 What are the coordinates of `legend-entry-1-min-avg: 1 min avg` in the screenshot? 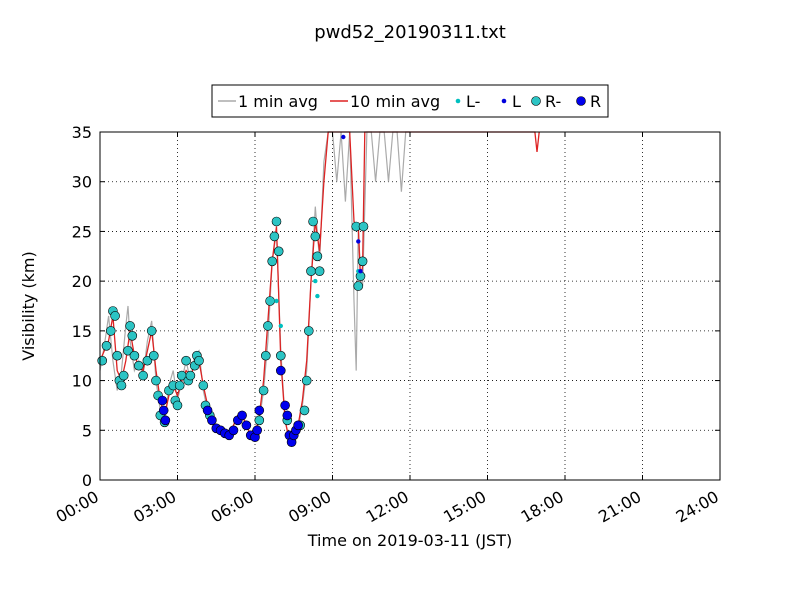 It's located at (268, 101).